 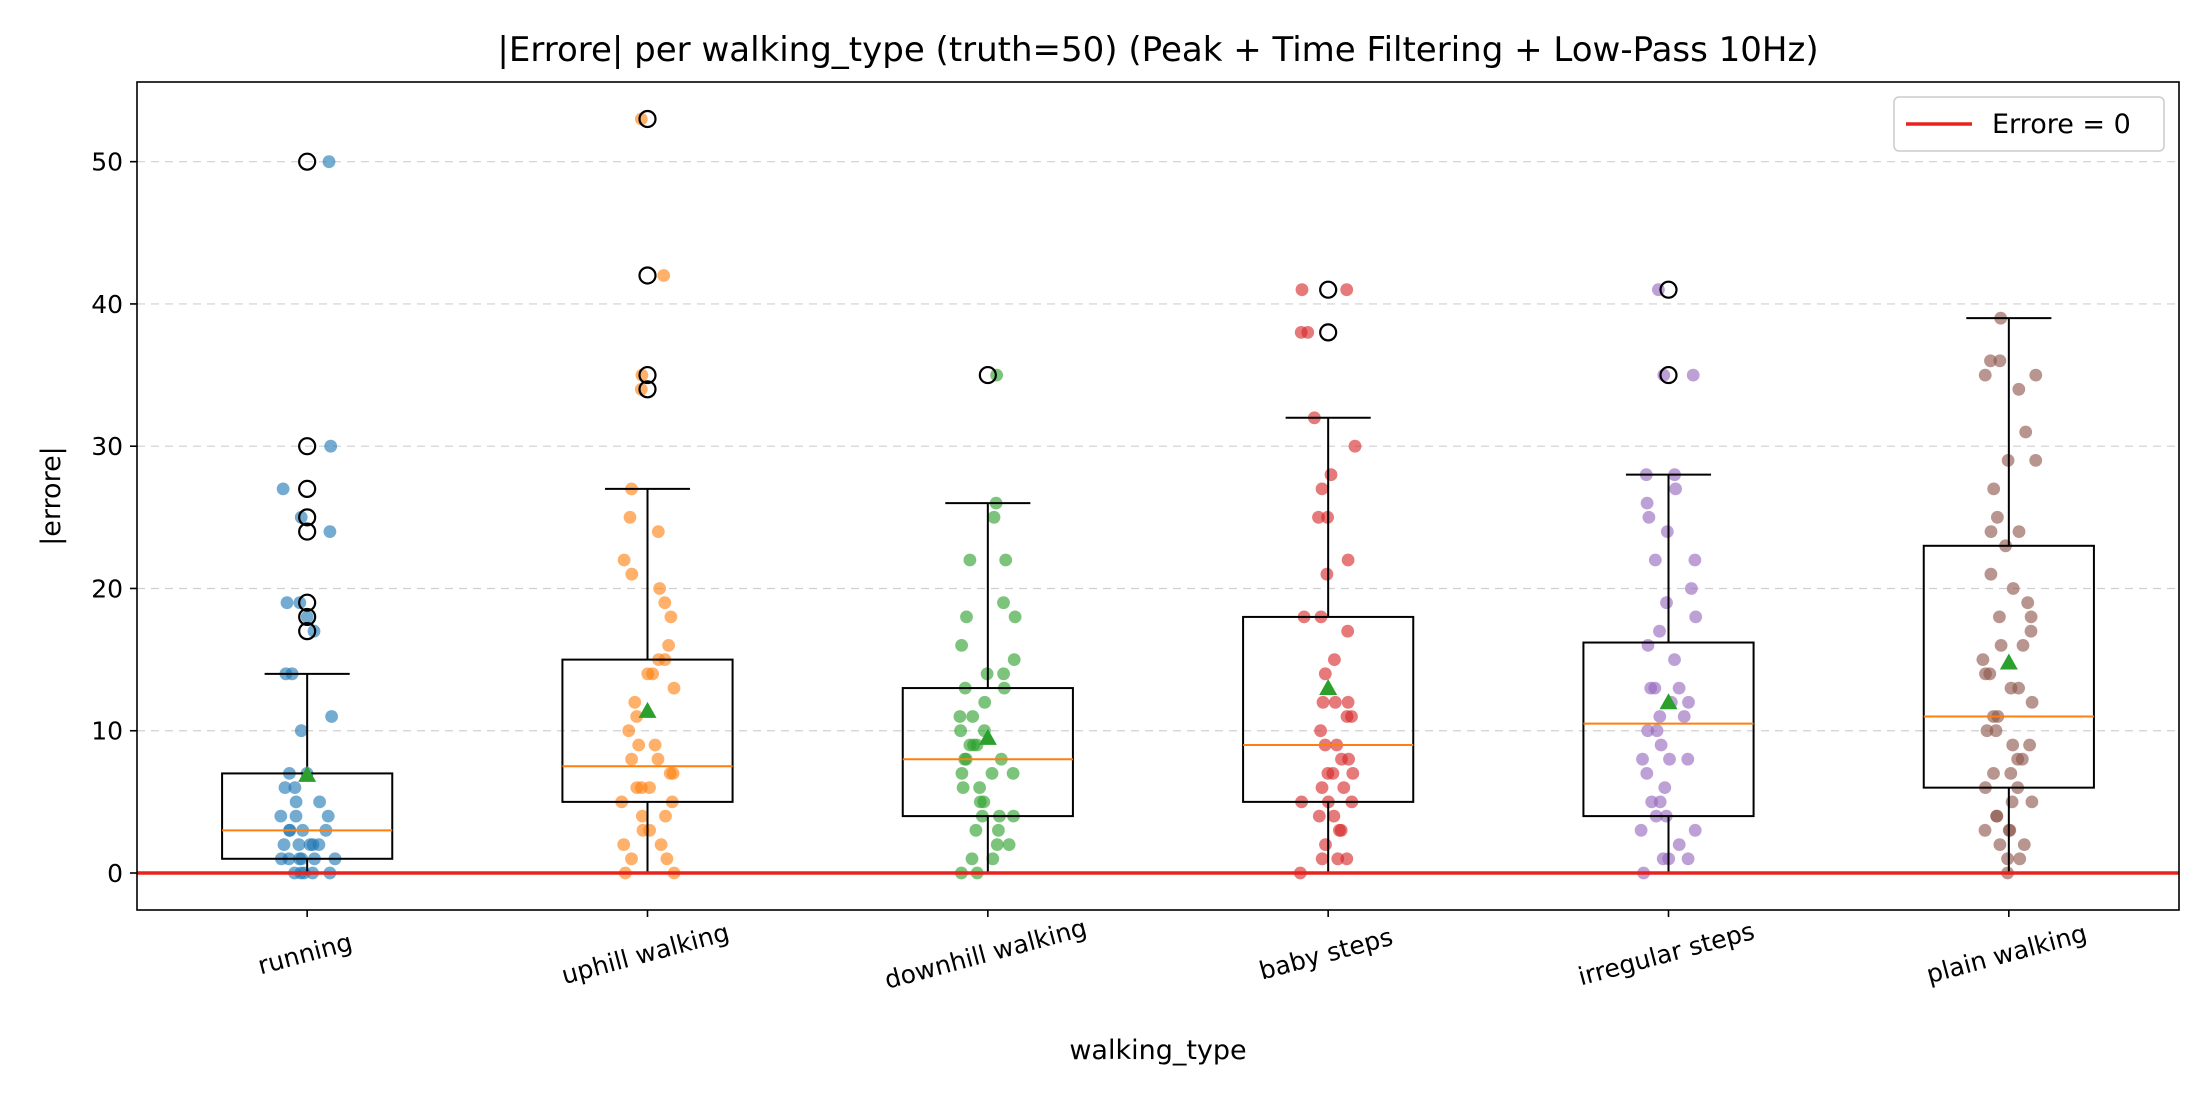 I want to click on legend-box, so click(x=2029, y=124).